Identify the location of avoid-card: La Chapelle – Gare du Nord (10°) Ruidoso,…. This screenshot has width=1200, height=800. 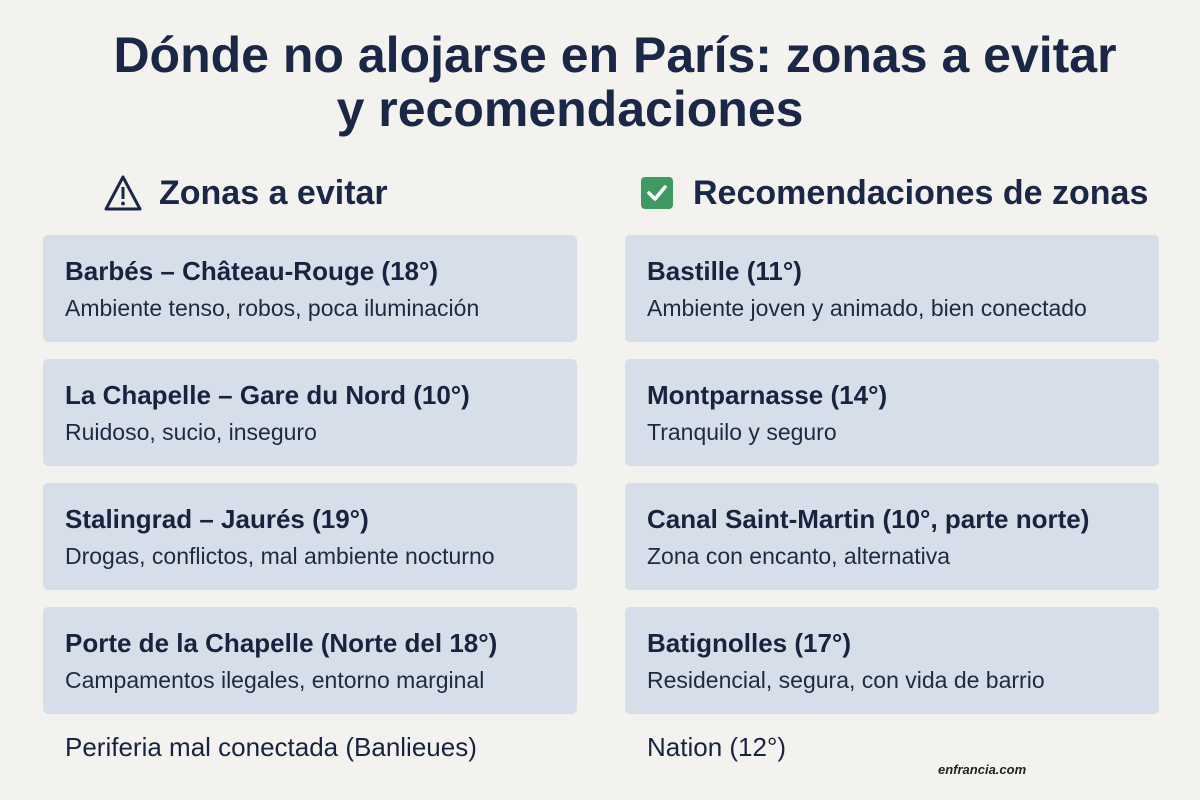
(310, 412).